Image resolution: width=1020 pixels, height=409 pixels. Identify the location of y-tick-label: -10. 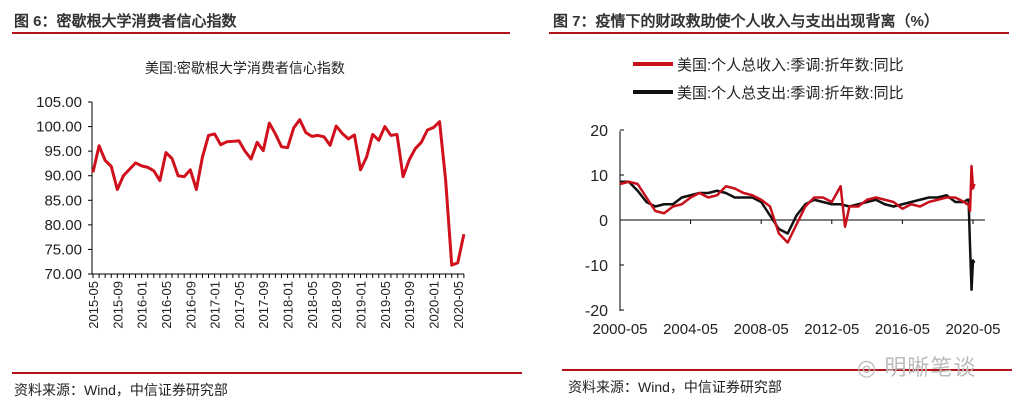
(596, 266).